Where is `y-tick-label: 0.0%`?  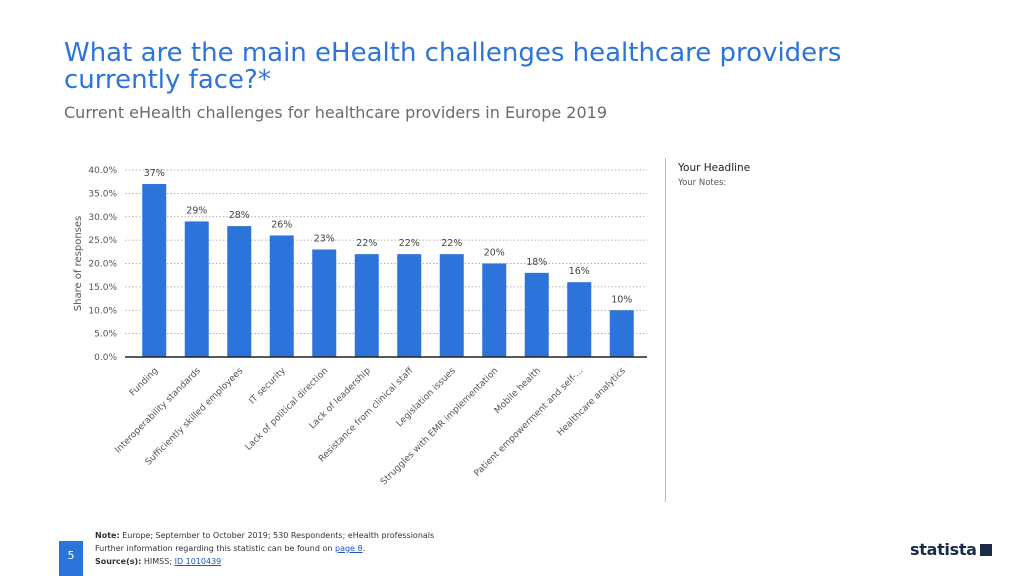 y-tick-label: 0.0% is located at coordinates (105, 358).